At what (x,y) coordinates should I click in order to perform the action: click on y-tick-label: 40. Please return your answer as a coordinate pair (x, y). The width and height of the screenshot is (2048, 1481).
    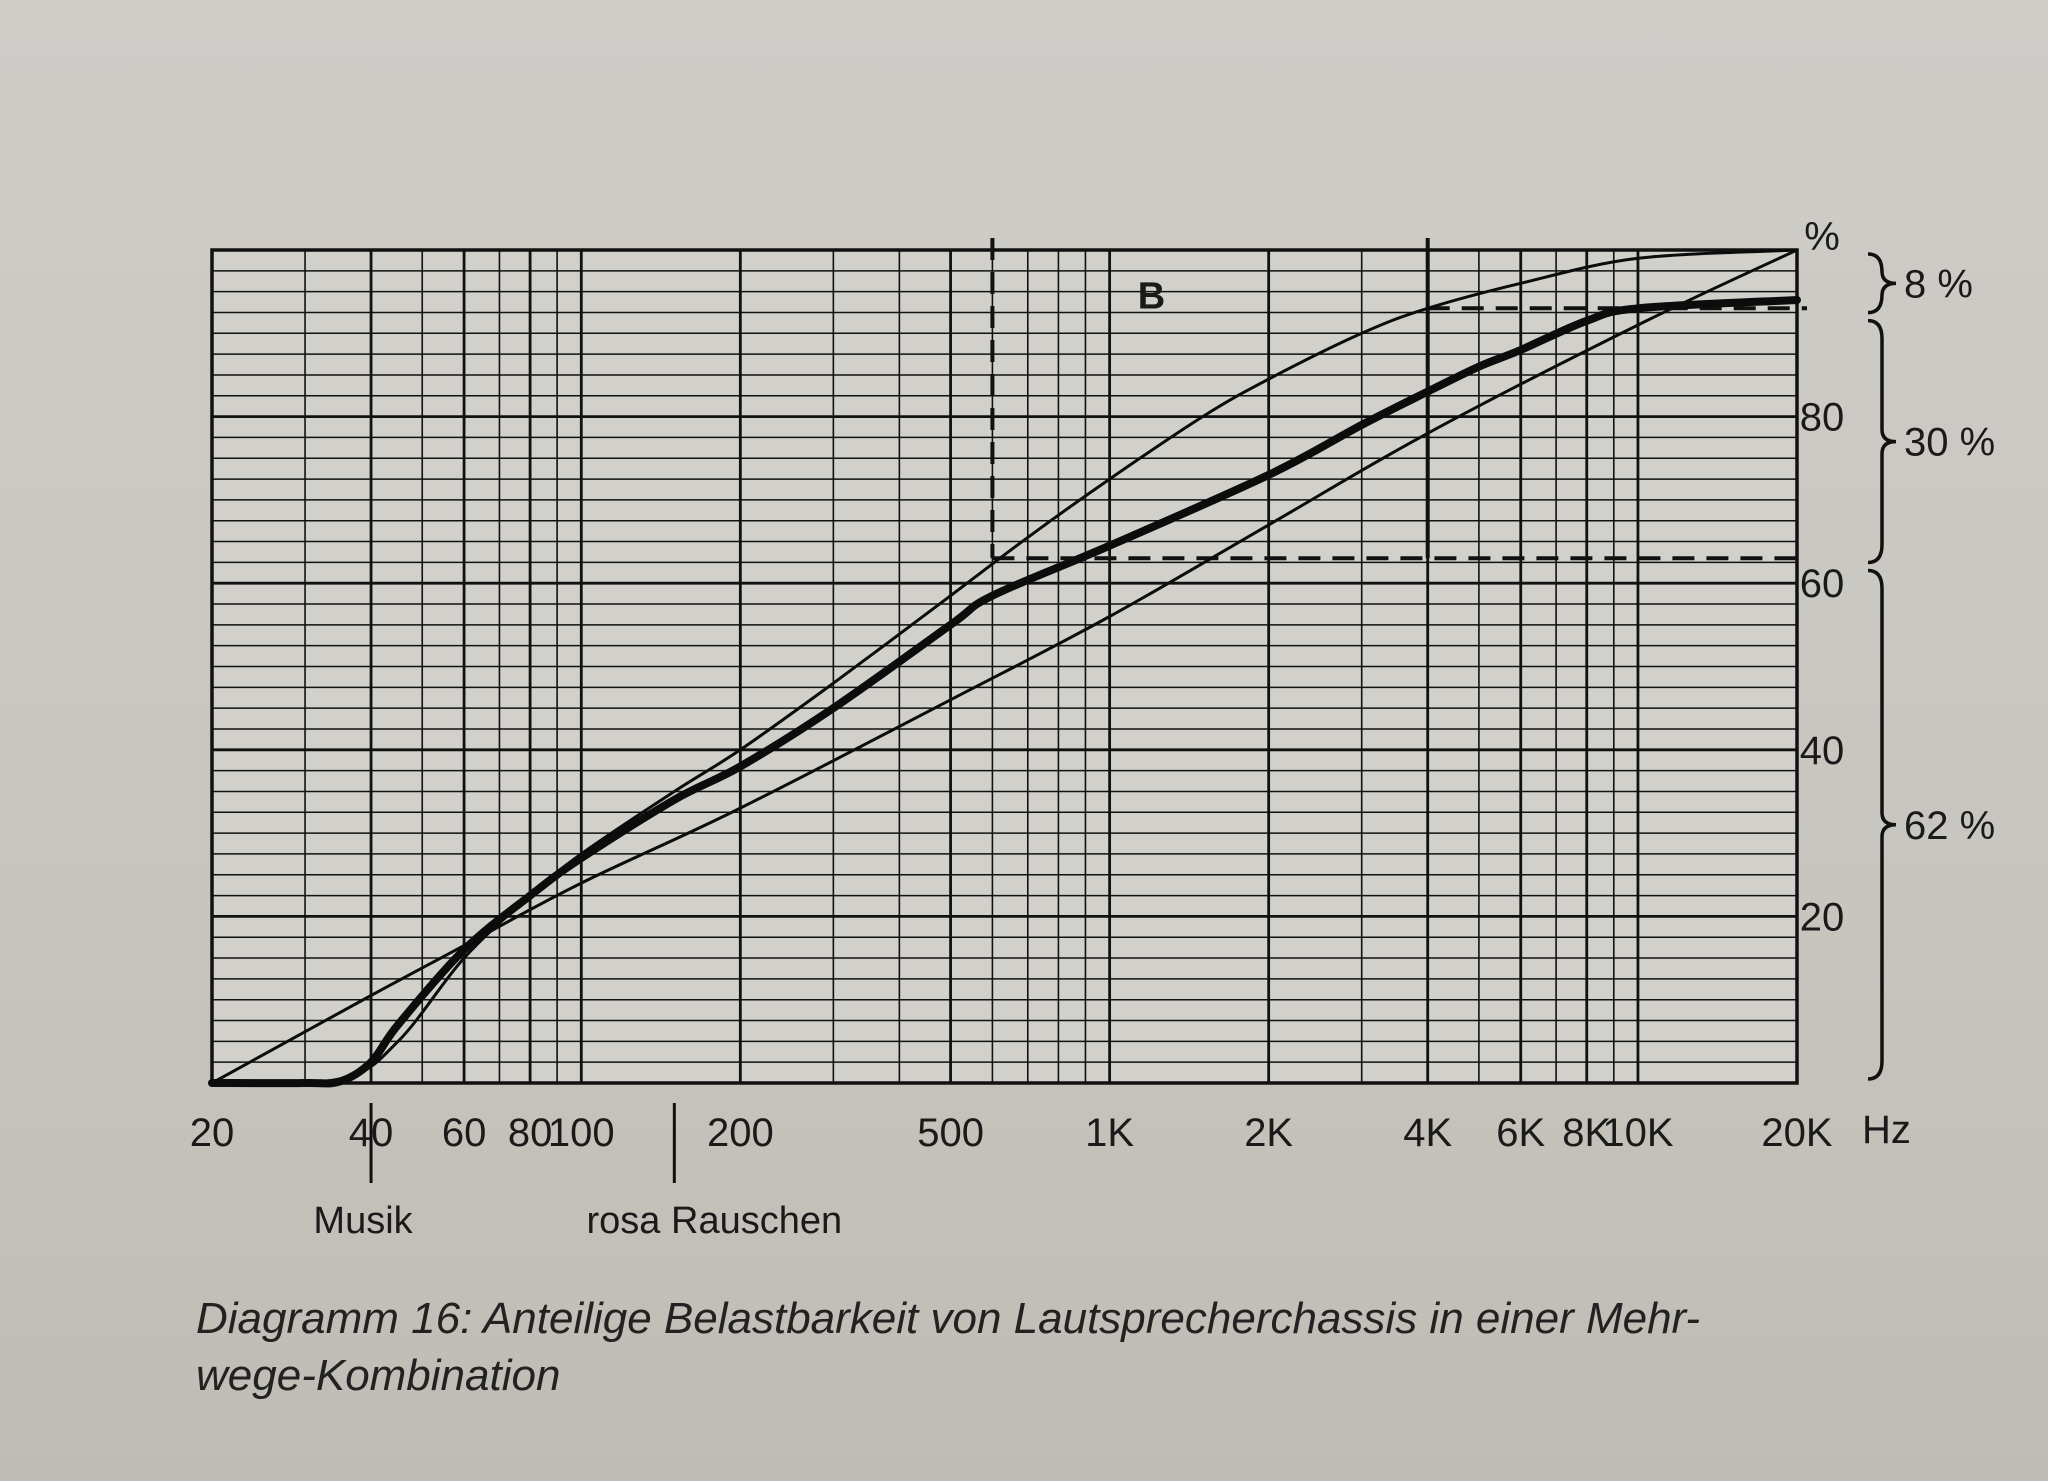
    Looking at the image, I should click on (1822, 751).